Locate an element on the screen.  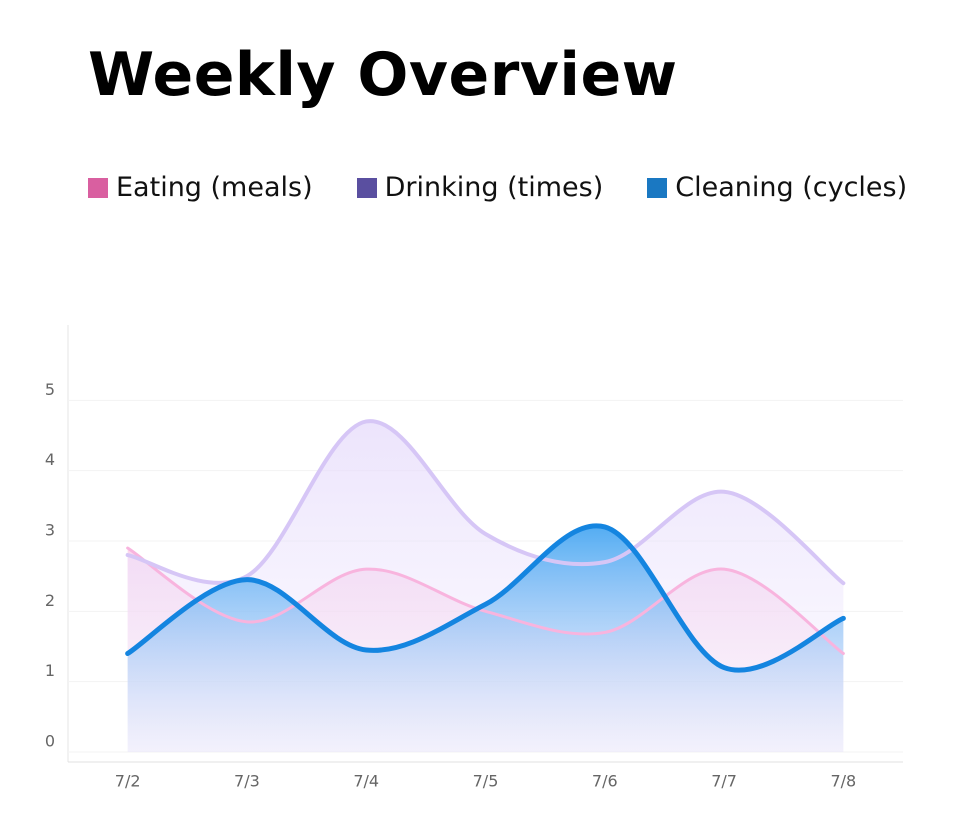
legend-item: Drinking (times) is located at coordinates (480, 187).